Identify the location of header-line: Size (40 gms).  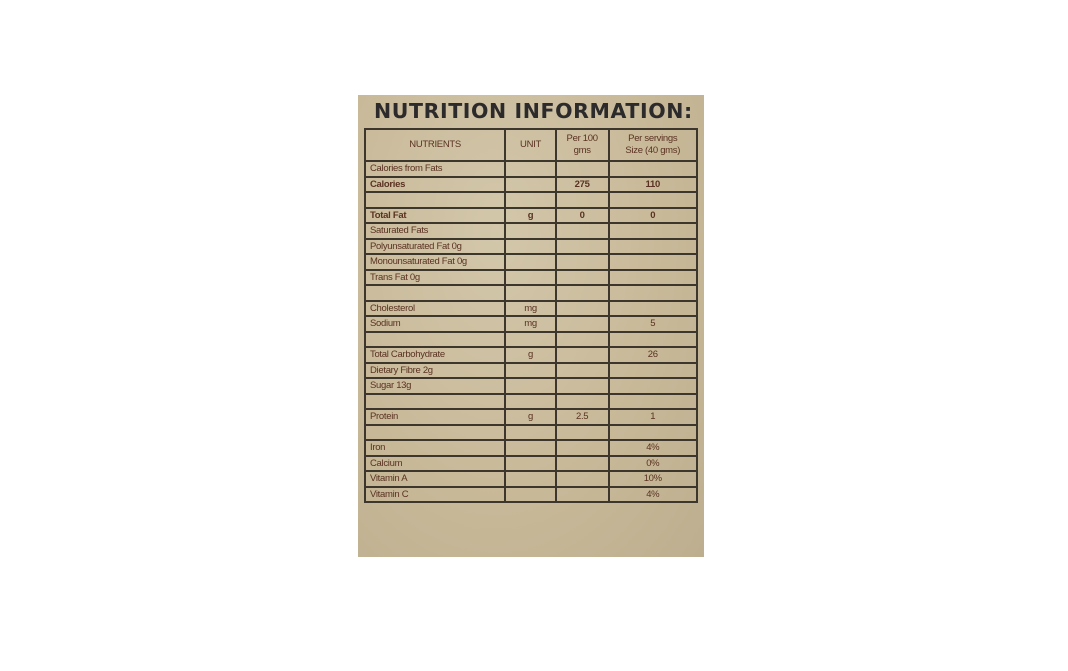
(653, 150).